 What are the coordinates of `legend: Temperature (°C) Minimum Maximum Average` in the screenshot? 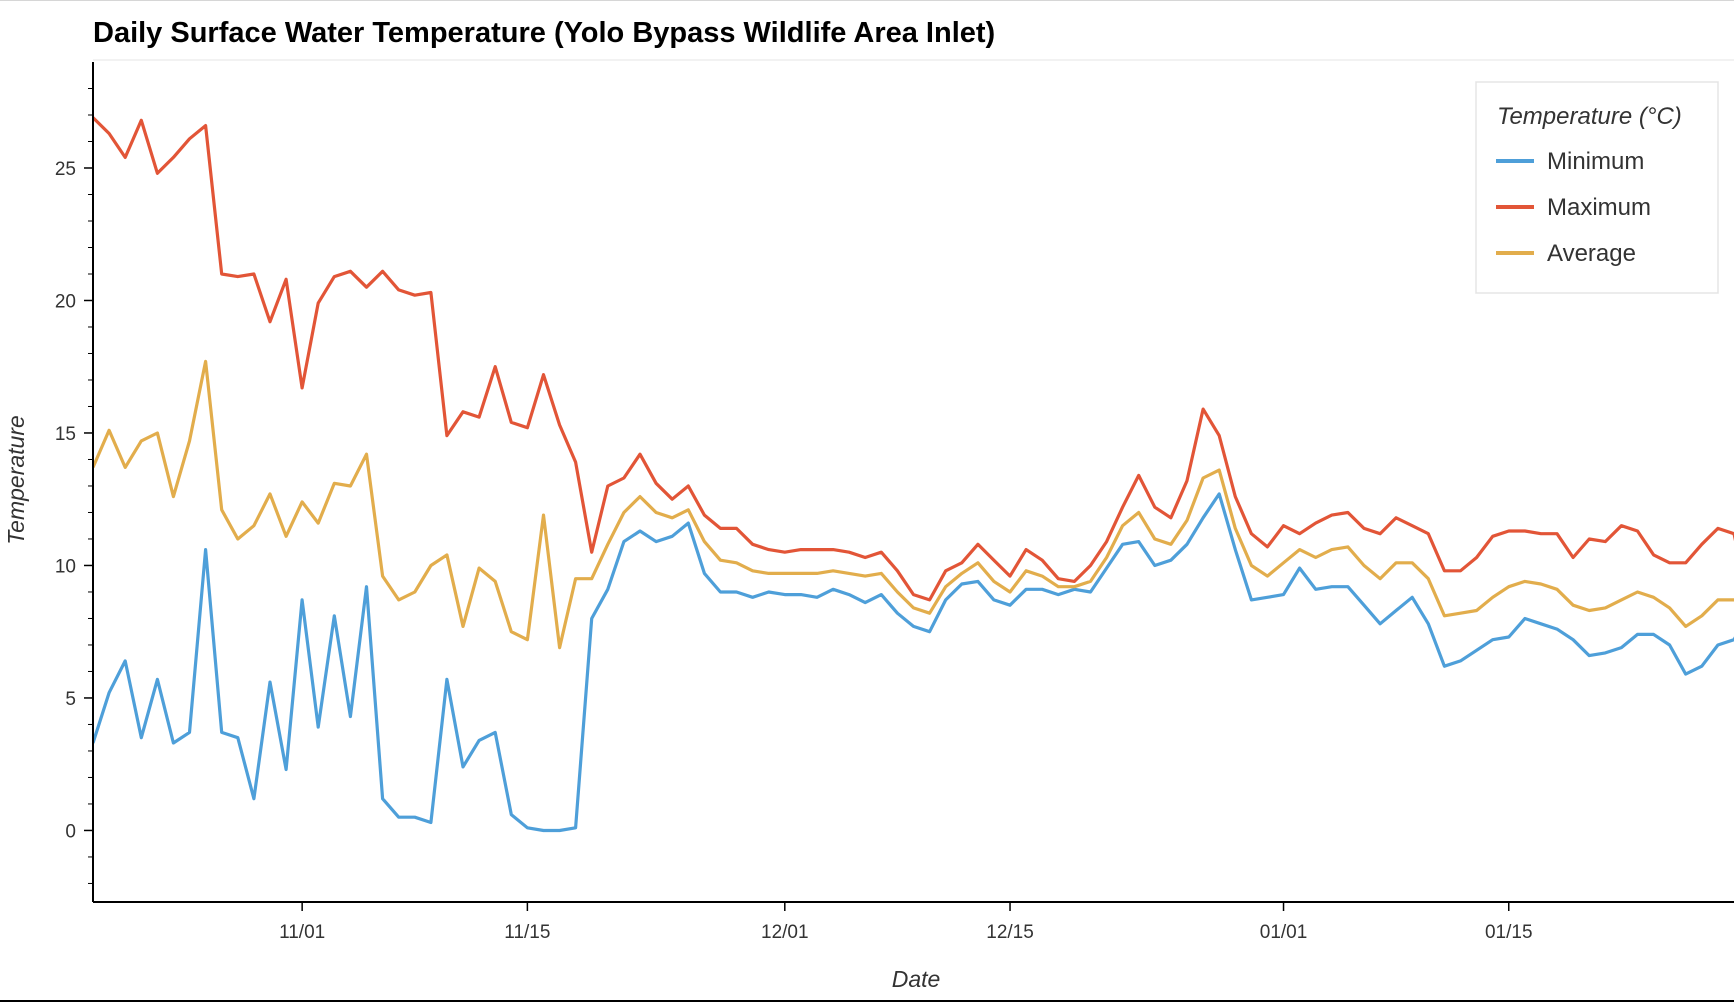 It's located at (1597, 187).